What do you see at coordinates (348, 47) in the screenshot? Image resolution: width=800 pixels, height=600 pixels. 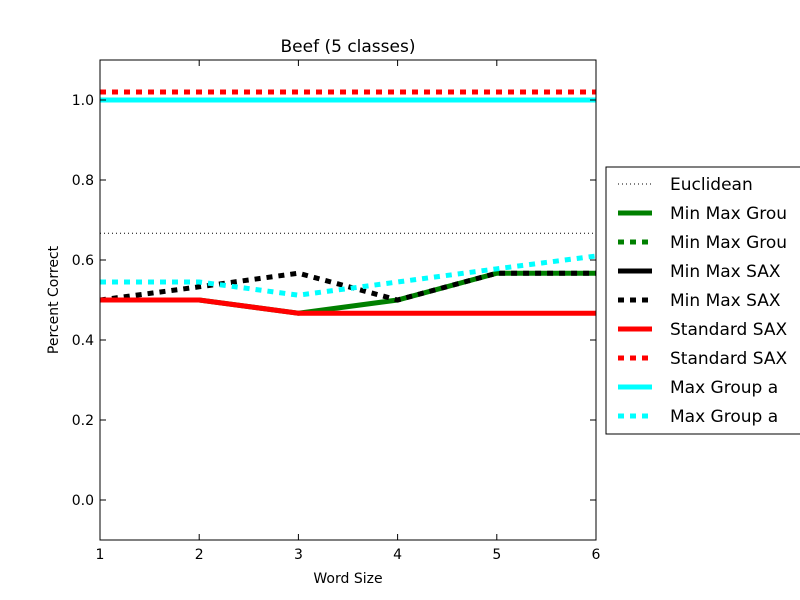 I see `chart-title: Beef (5 classes)` at bounding box center [348, 47].